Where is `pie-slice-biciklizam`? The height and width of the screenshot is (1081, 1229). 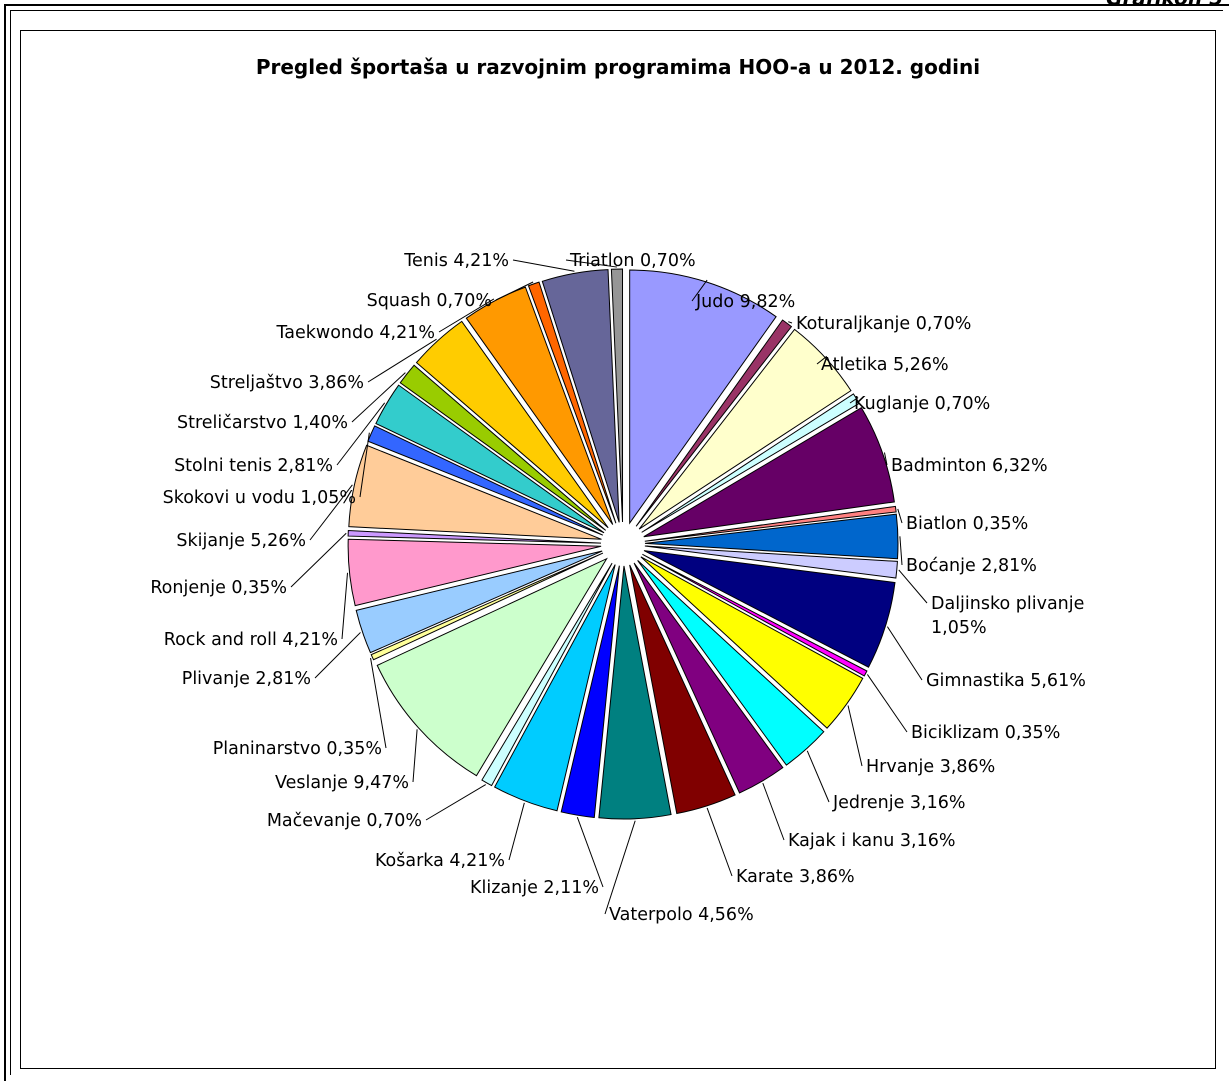
pie-slice-biciklizam is located at coordinates (755, 615).